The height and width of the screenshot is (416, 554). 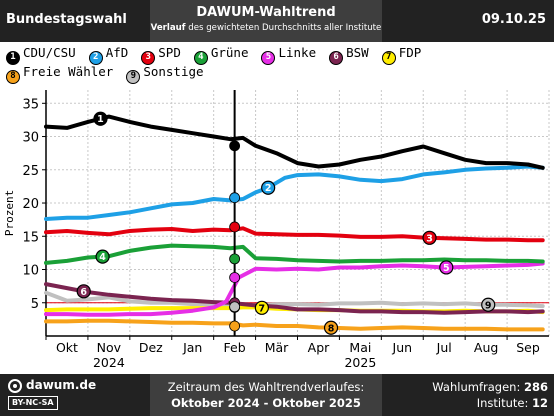 I want to click on series-label-number: 3, so click(x=429, y=238).